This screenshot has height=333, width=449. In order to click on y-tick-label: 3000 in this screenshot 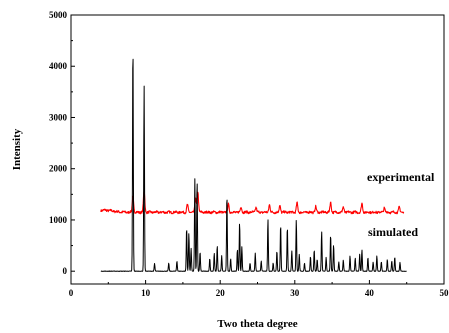, I will do `click(58, 117)`.